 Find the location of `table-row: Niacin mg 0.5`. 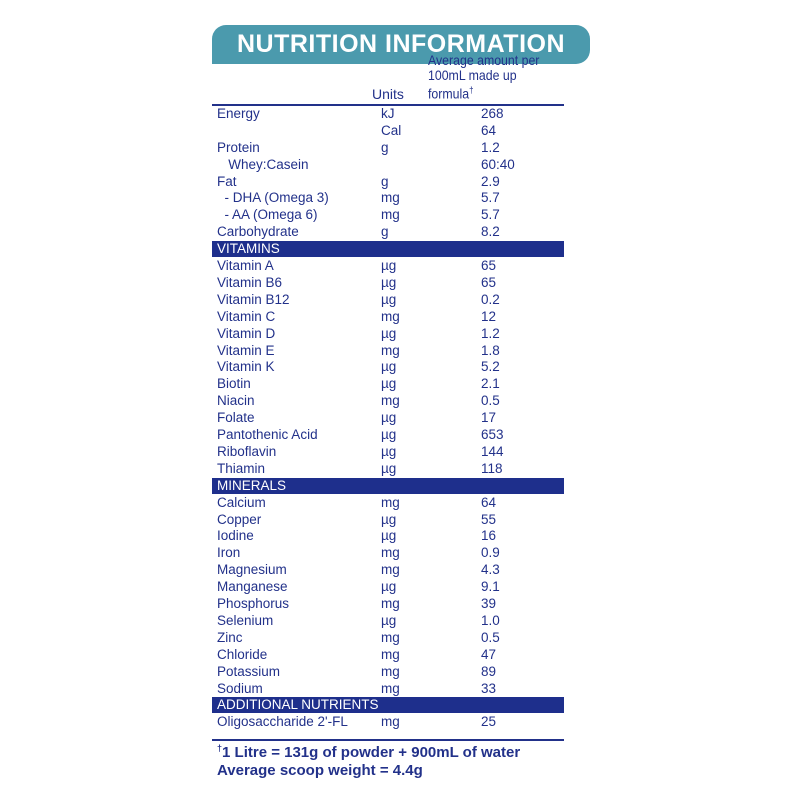

table-row: Niacin mg 0.5 is located at coordinates (388, 401).